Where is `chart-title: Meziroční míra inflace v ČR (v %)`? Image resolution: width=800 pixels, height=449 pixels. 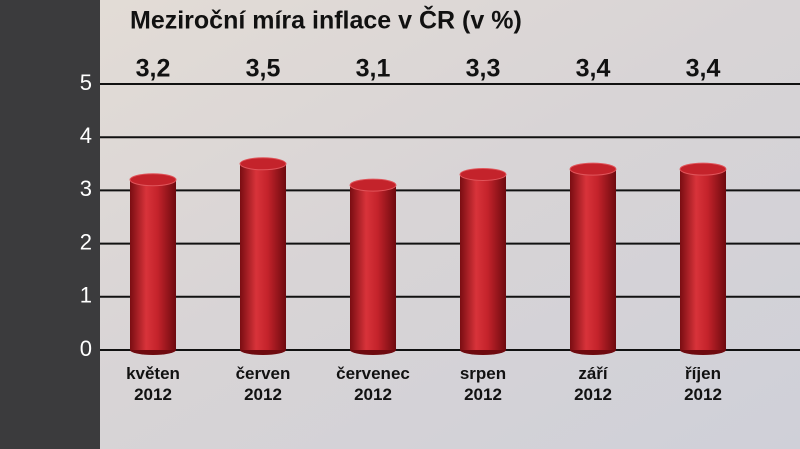 chart-title: Meziroční míra inflace v ČR (v %) is located at coordinates (326, 20).